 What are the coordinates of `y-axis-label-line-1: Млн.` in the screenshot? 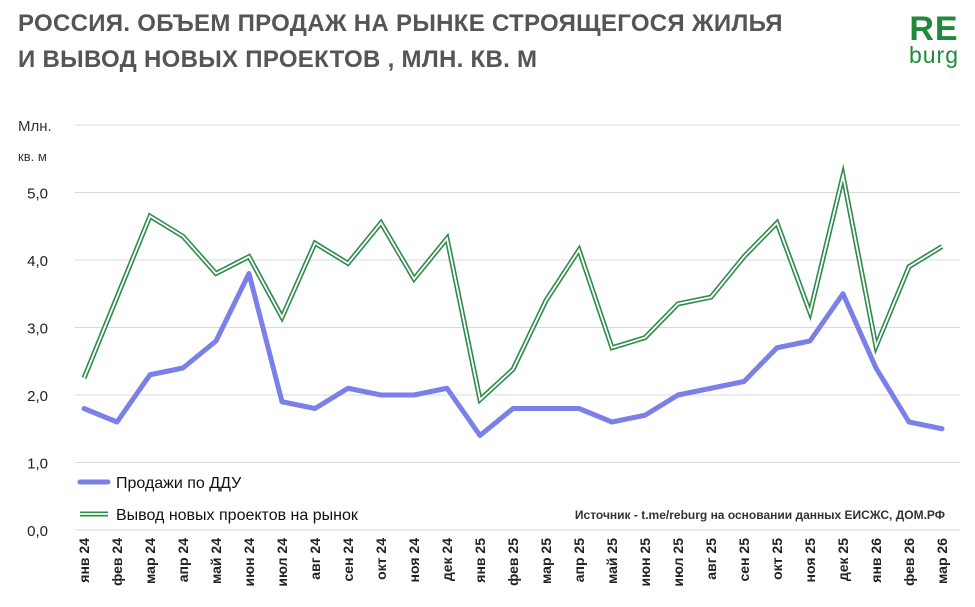 It's located at (35, 126).